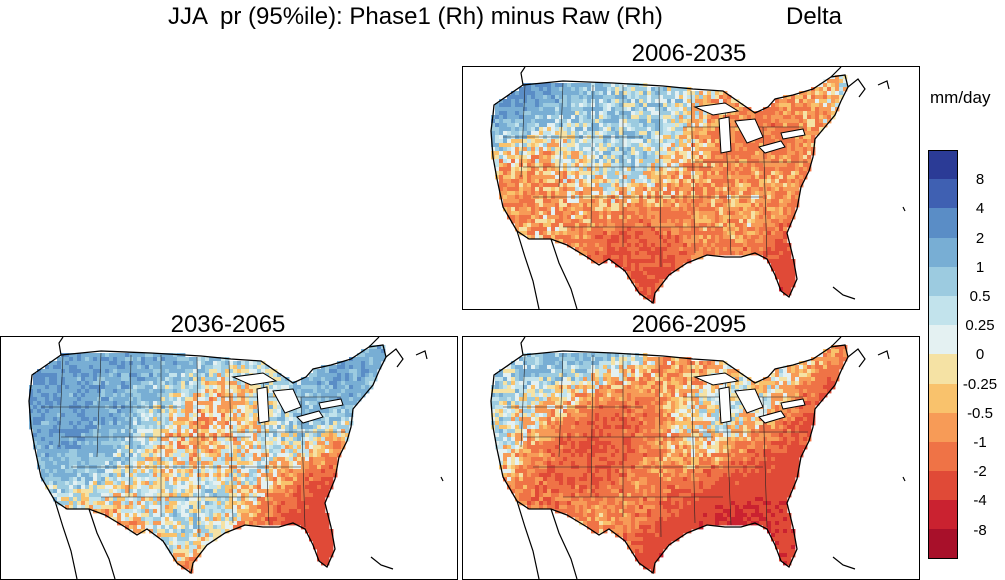 Image resolution: width=1005 pixels, height=580 pixels. What do you see at coordinates (980, 472) in the screenshot?
I see `legend-label: -2` at bounding box center [980, 472].